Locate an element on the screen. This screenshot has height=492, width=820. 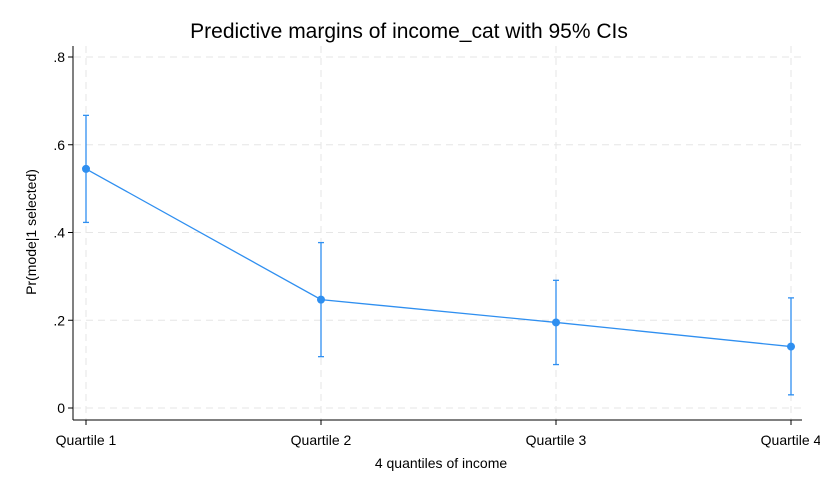
y-axis-label: Pr(mode|1 selected) is located at coordinates (31, 232).